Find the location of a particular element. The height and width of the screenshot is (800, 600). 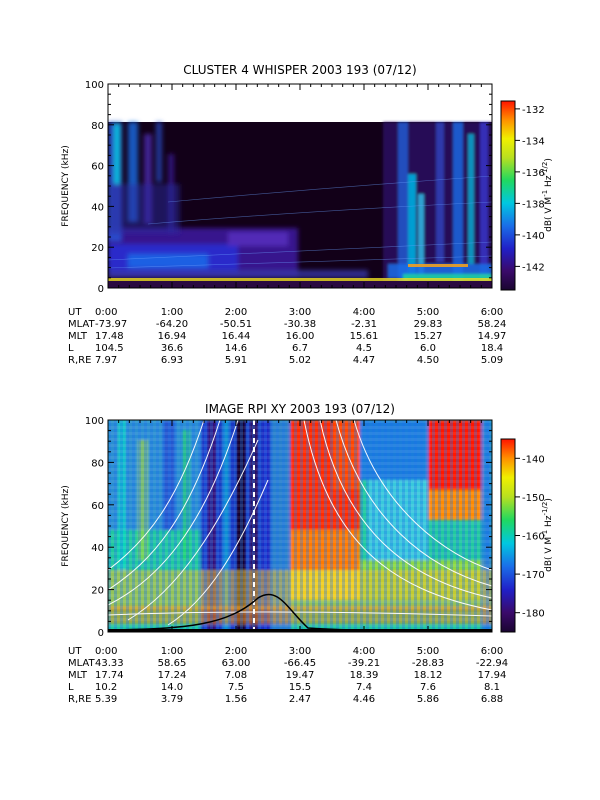

ephemeris-value: 5.39 is located at coordinates (106, 699).